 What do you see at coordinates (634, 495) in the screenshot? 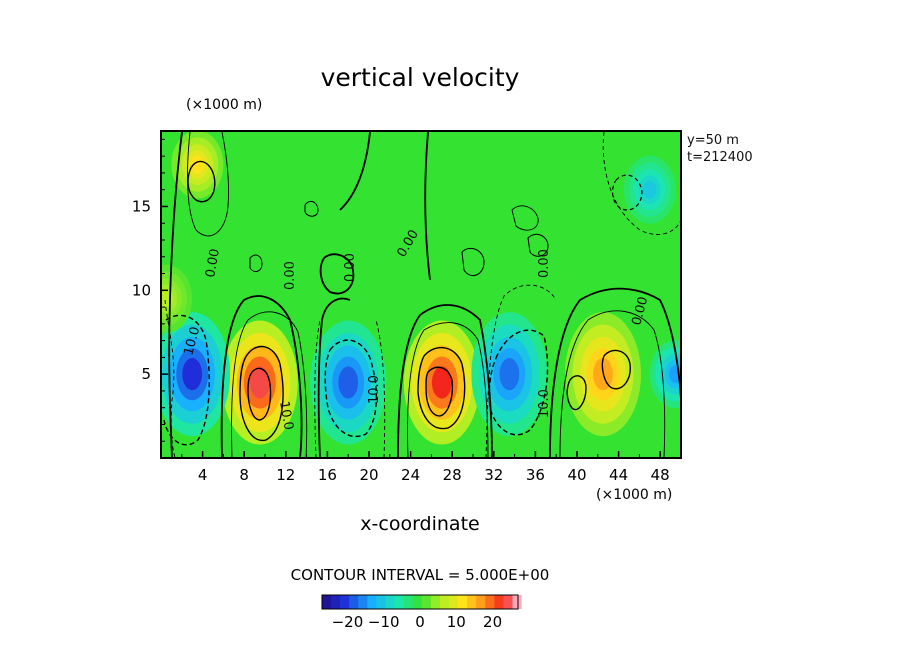
I see `x-axis-unit: (×1000 m)` at bounding box center [634, 495].